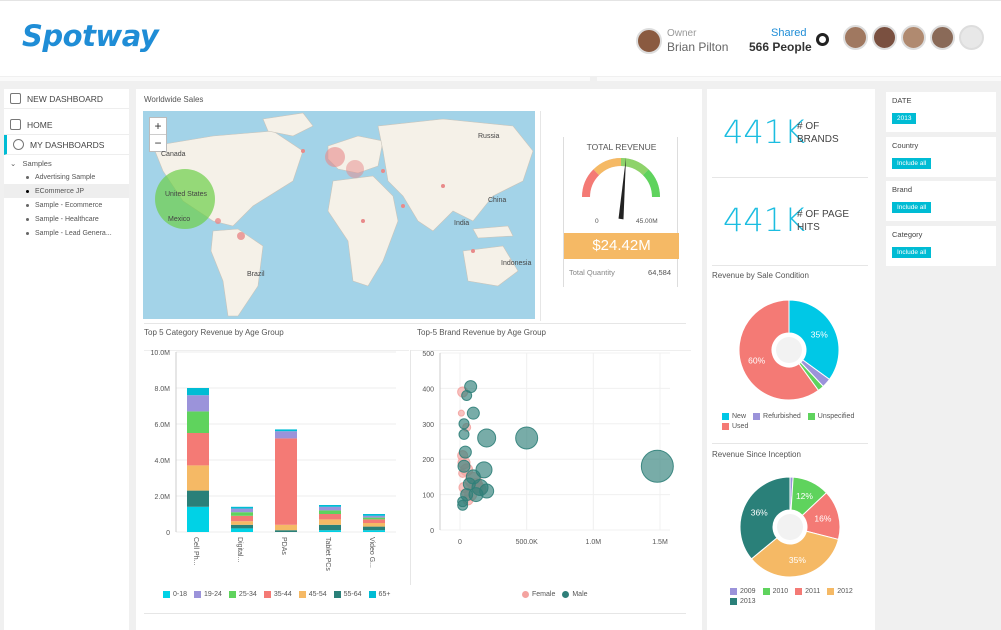  What do you see at coordinates (544, 594) in the screenshot?
I see `legend-label: Female` at bounding box center [544, 594].